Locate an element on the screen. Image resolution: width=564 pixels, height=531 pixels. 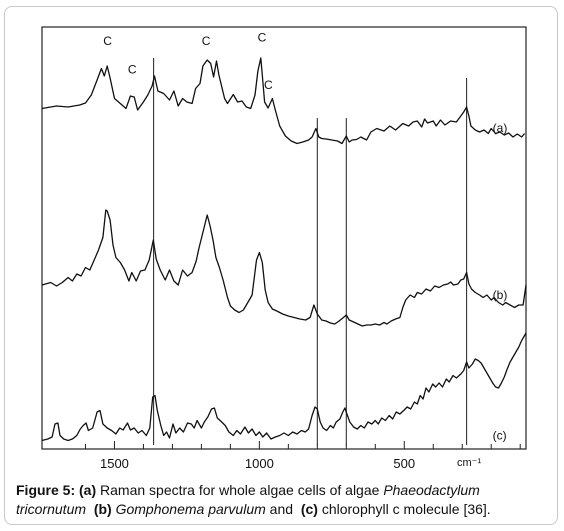
series-label-a: (a) is located at coordinates (500, 128).